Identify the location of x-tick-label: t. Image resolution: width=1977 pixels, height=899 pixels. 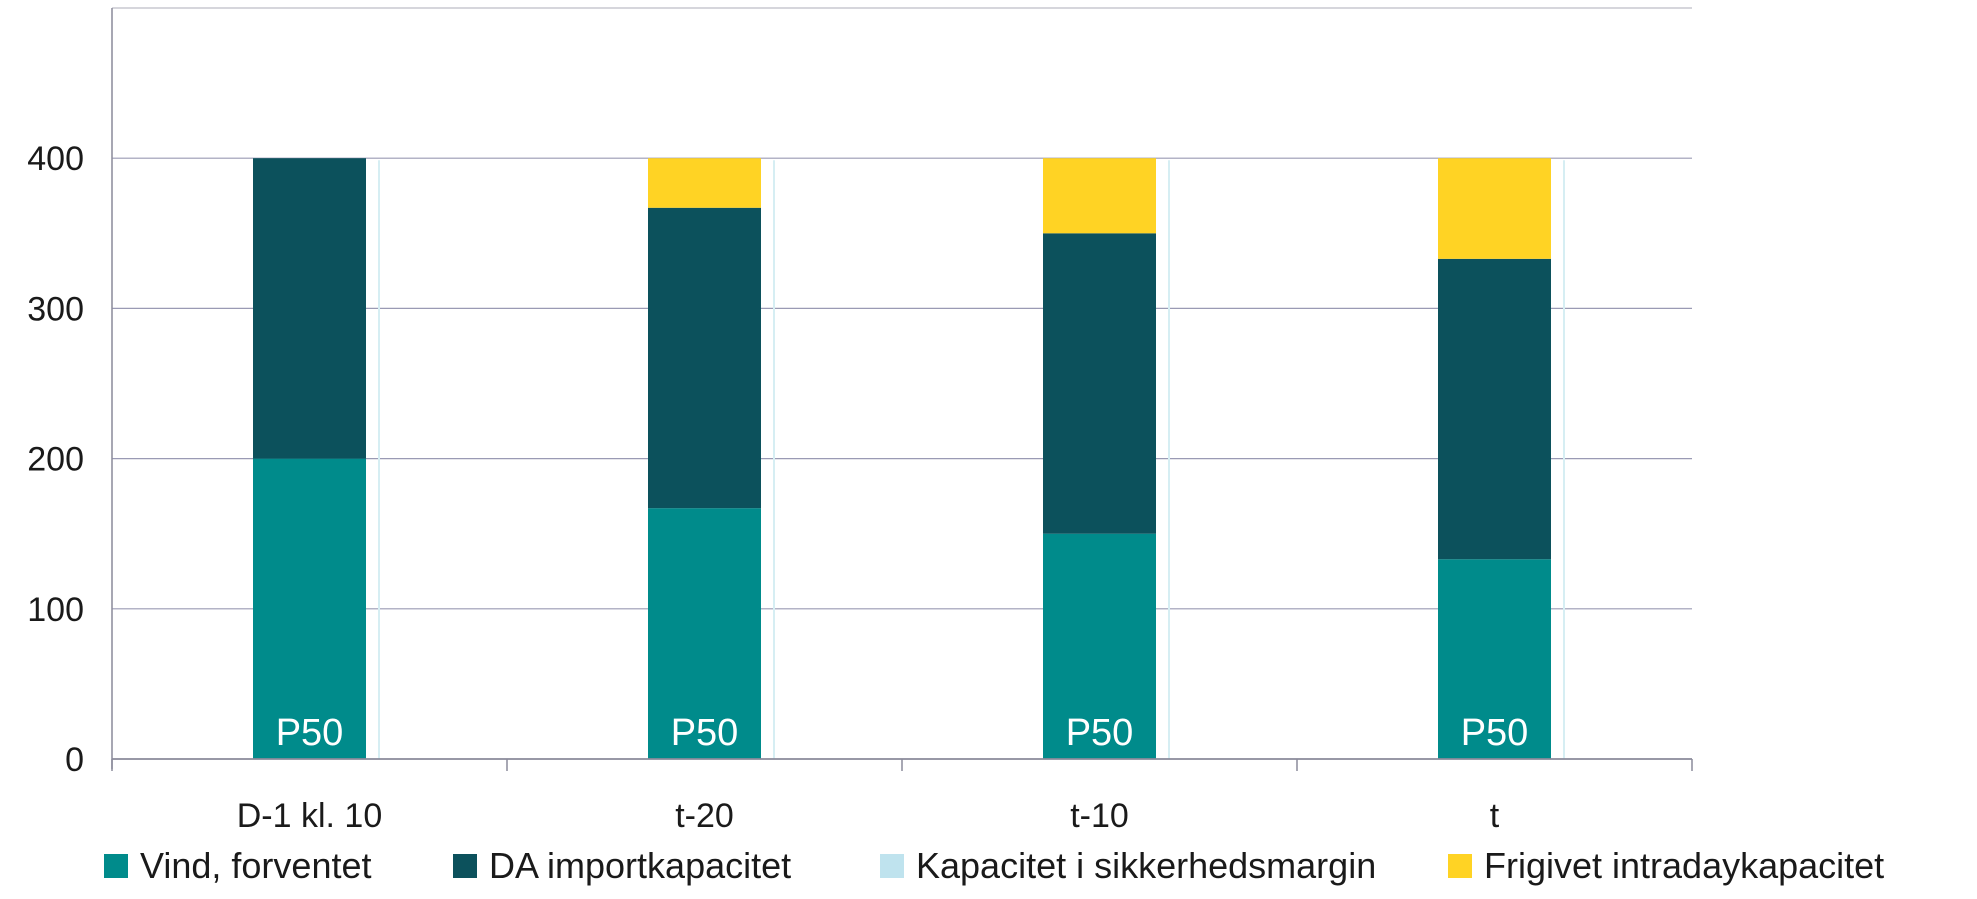
(1495, 816).